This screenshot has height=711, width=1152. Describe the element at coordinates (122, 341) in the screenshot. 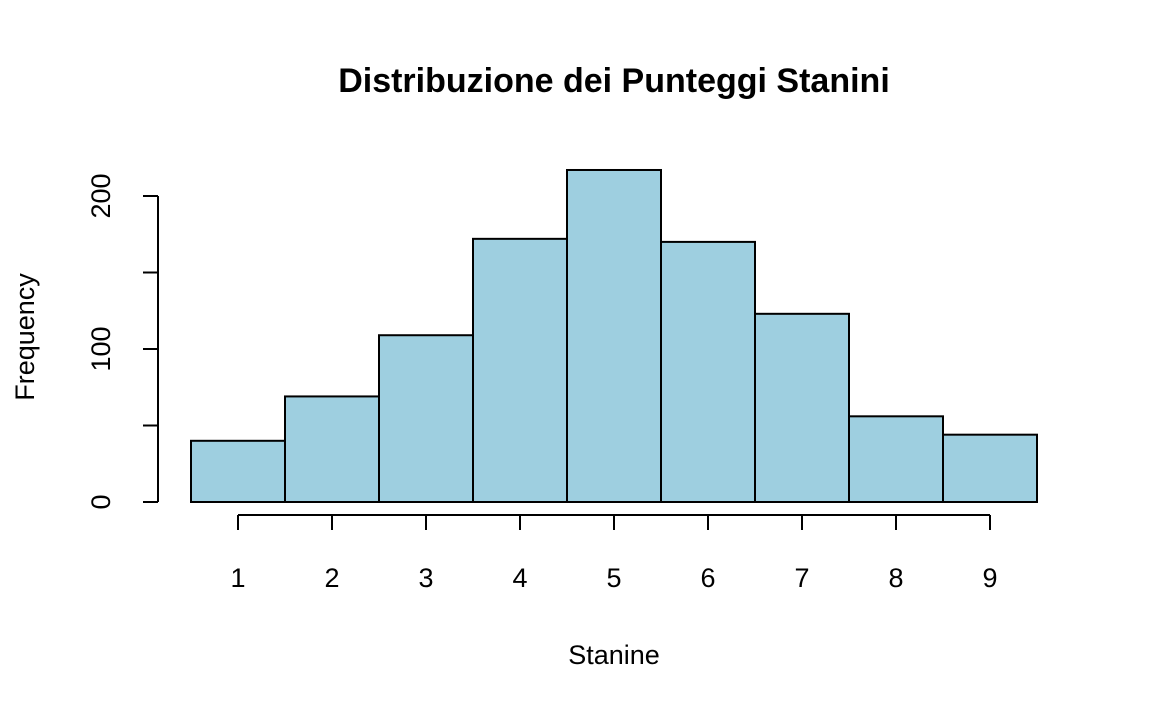

I see `y-ticks-group: 0 100 200` at that location.